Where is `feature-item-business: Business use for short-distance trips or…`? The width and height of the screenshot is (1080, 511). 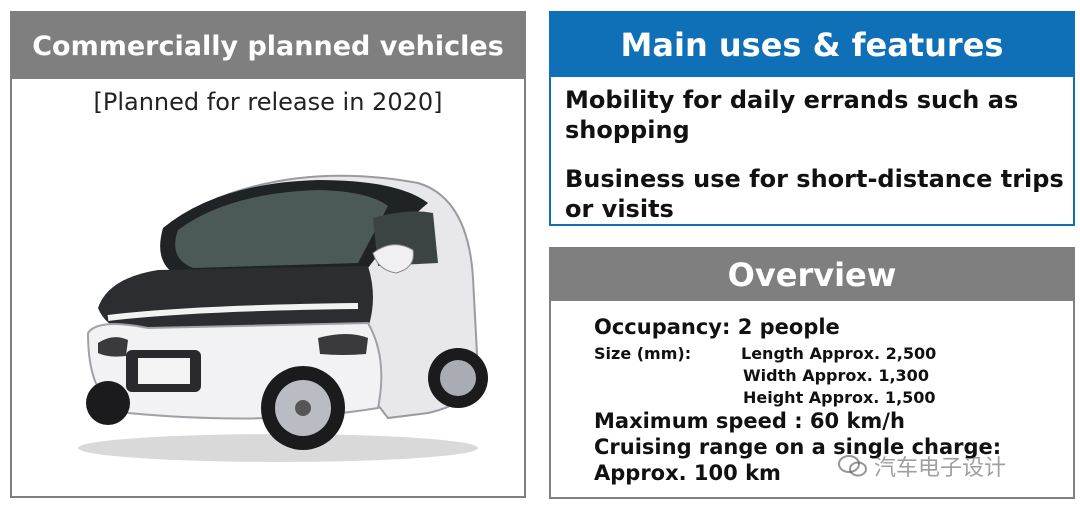
feature-item-business: Business use for short-distance trips or… is located at coordinates (814, 194).